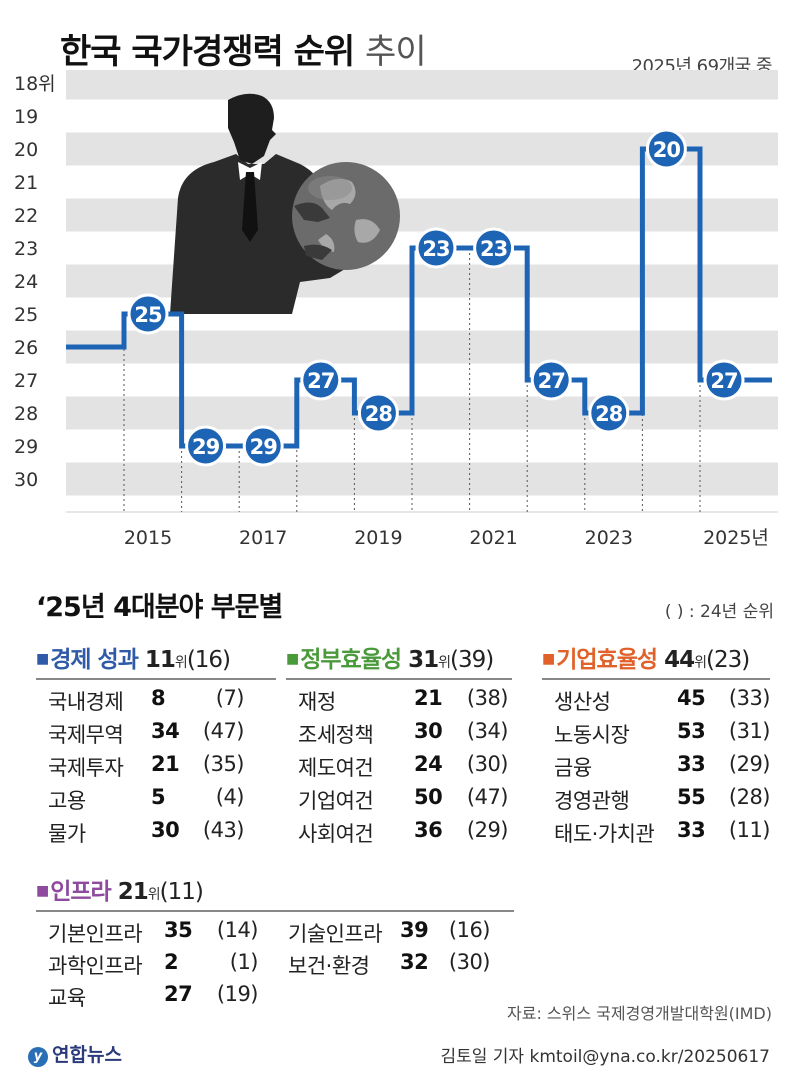 The image size is (800, 1084). What do you see at coordinates (159, 965) in the screenshot?
I see `table-row: 과학인프라 2 (1)` at bounding box center [159, 965].